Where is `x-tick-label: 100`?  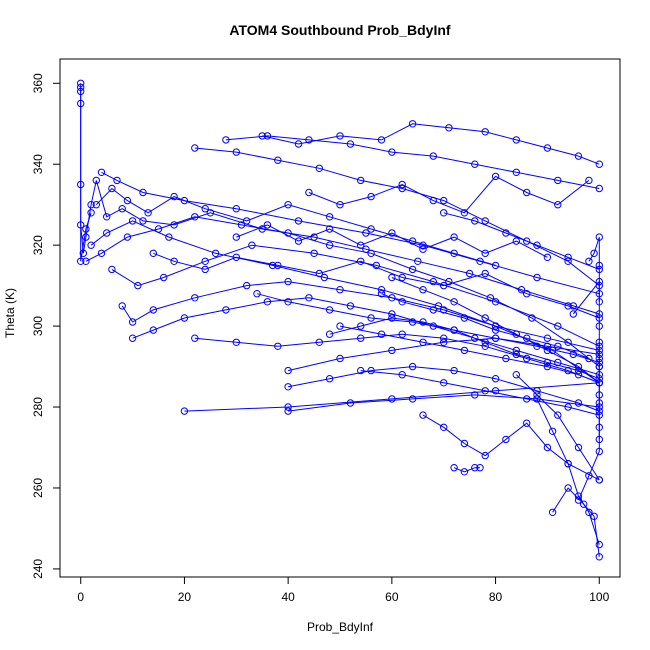
x-tick-label: 100 is located at coordinates (599, 597).